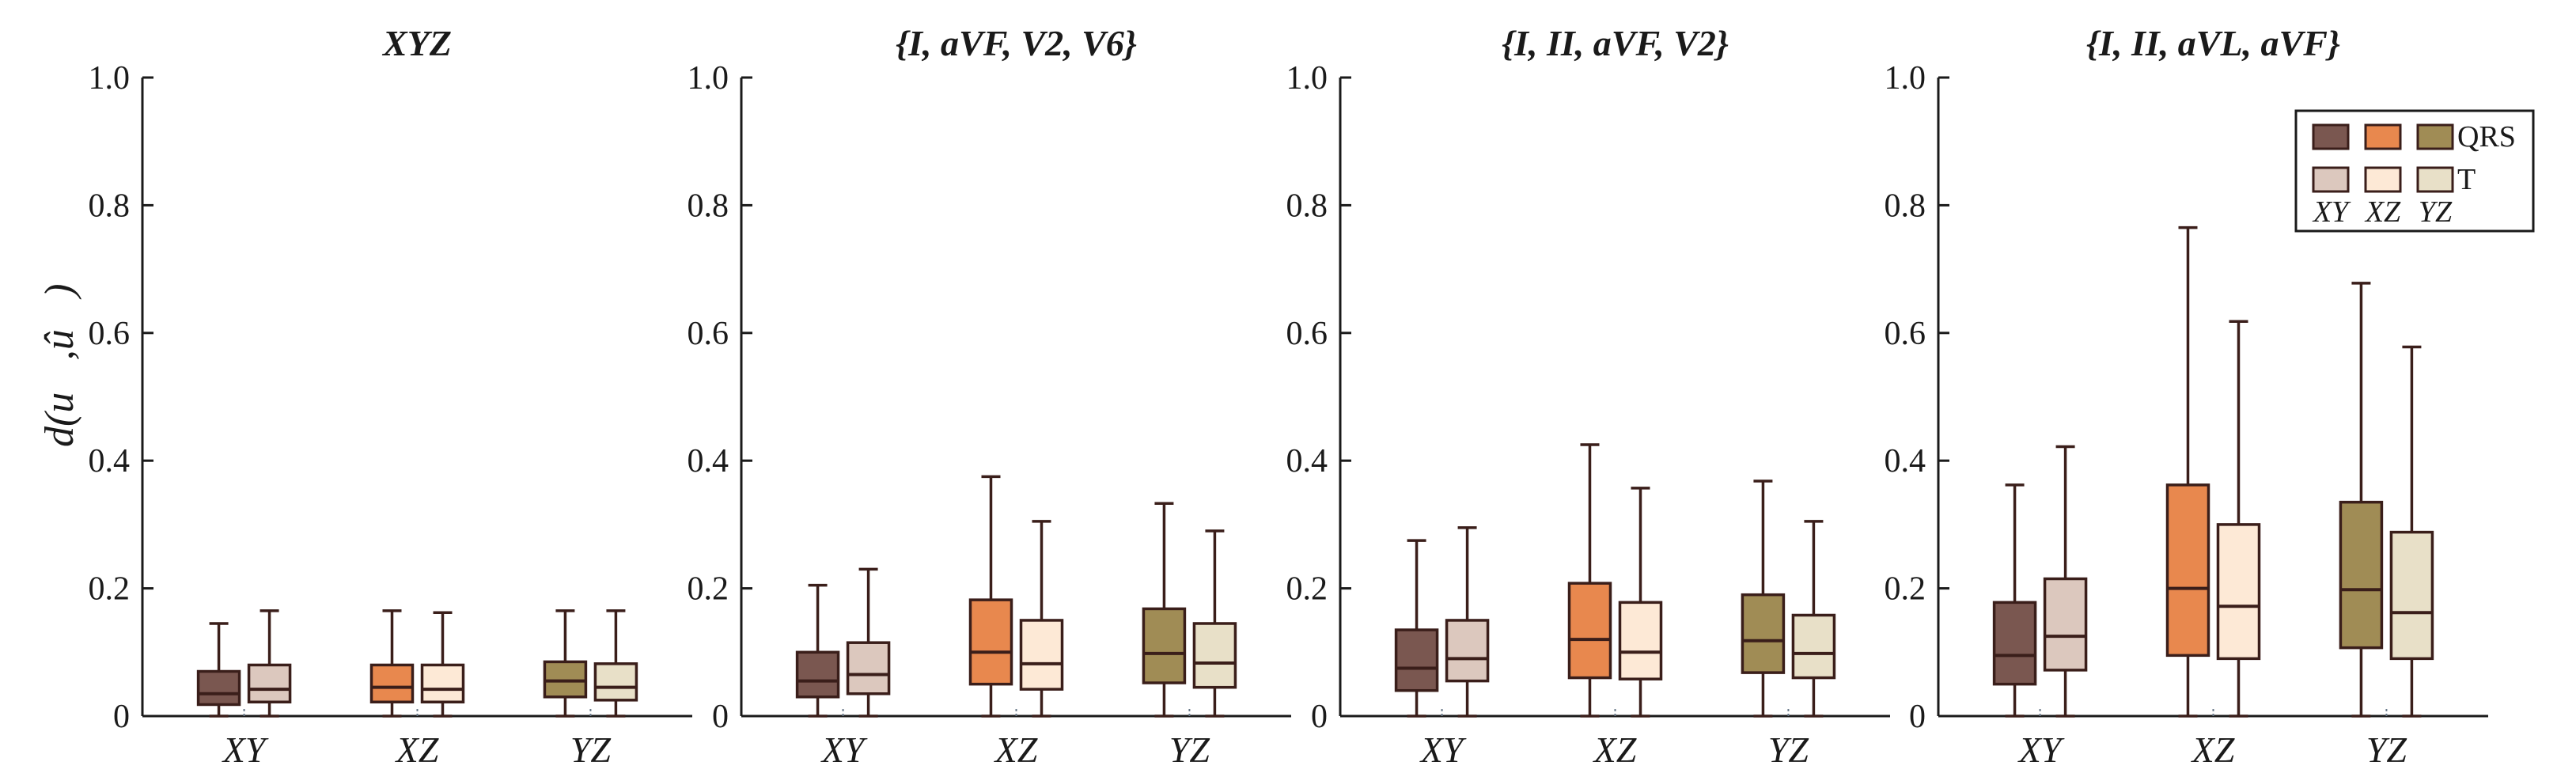 The width and height of the screenshot is (2576, 777). What do you see at coordinates (1615, 43) in the screenshot?
I see `panel-title: {I, II, aVF, V2}` at bounding box center [1615, 43].